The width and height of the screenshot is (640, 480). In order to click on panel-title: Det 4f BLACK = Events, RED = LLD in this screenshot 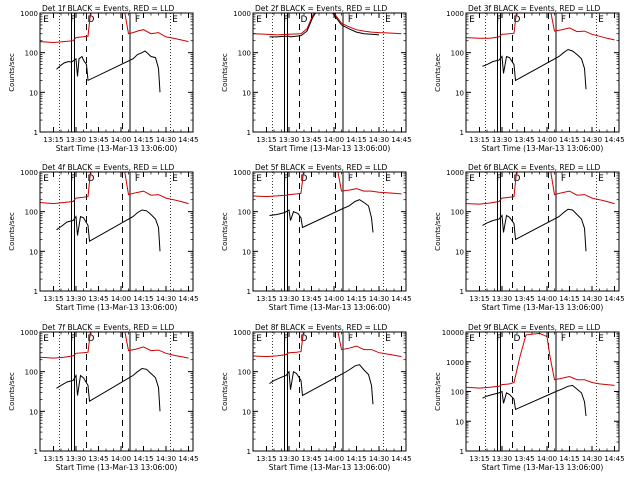, I will do `click(108, 167)`.